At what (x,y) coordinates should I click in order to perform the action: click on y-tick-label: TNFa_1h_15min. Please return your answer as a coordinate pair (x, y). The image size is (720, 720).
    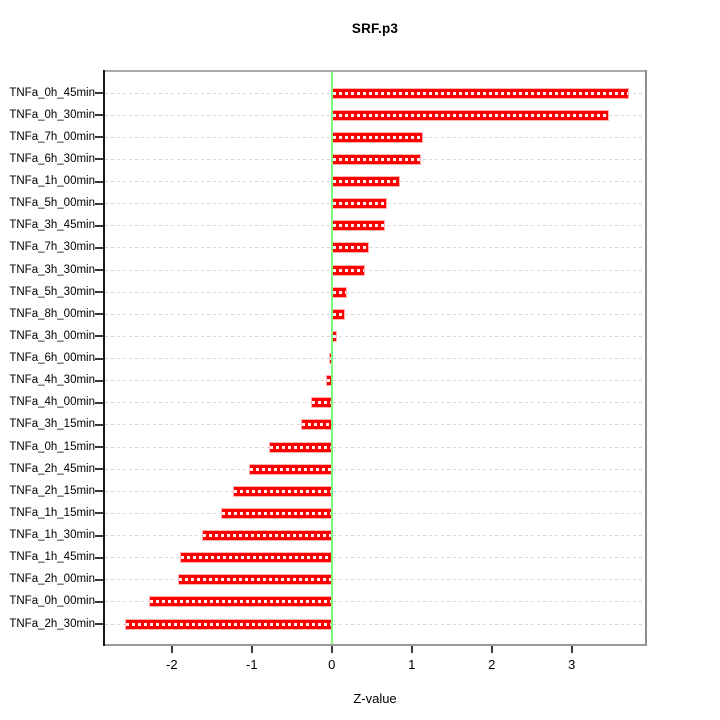
    Looking at the image, I should click on (52, 512).